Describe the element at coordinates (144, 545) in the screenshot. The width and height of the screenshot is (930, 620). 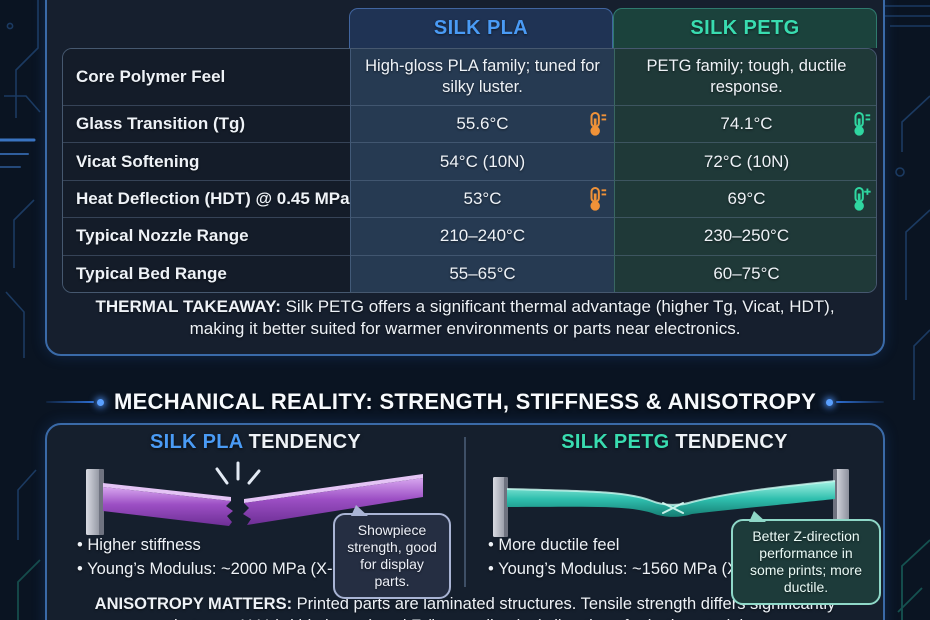
I see `pla-bullet-text: Higher stiffness` at that location.